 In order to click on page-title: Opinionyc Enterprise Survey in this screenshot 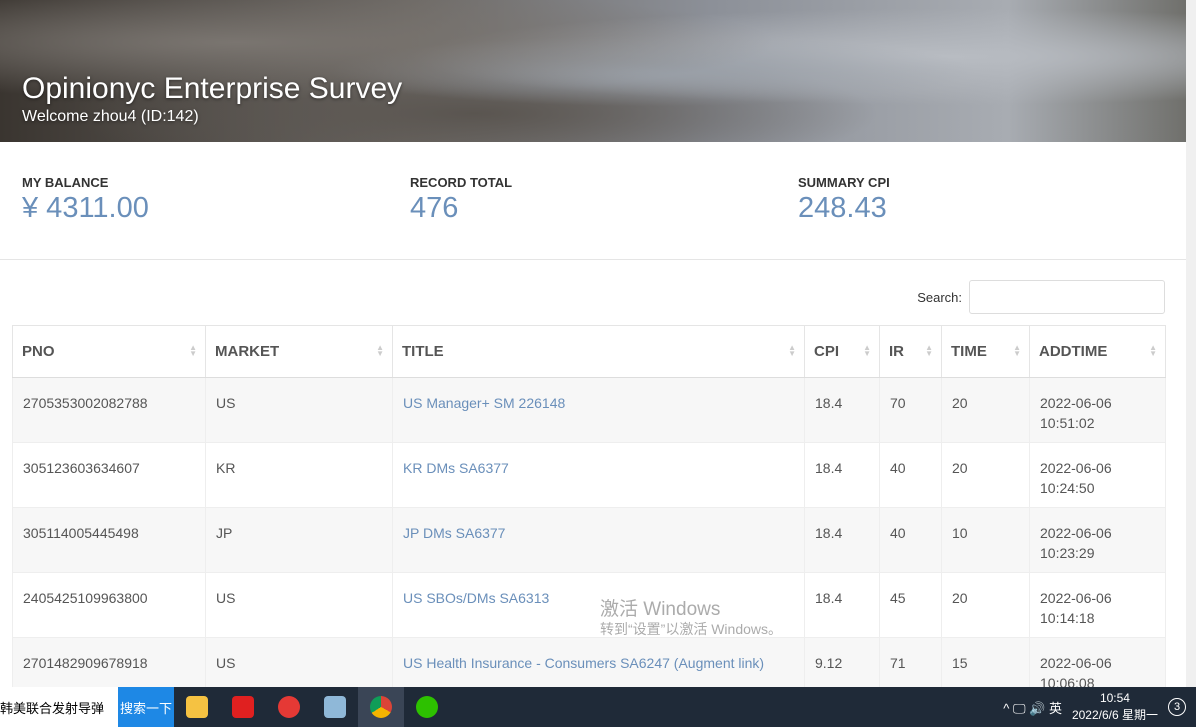, I will do `click(212, 88)`.